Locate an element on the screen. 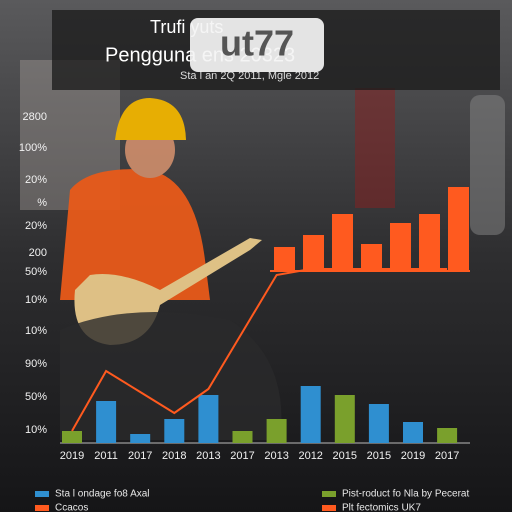 Image resolution: width=512 pixels, height=512 pixels. y-label: % is located at coordinates (42, 203).